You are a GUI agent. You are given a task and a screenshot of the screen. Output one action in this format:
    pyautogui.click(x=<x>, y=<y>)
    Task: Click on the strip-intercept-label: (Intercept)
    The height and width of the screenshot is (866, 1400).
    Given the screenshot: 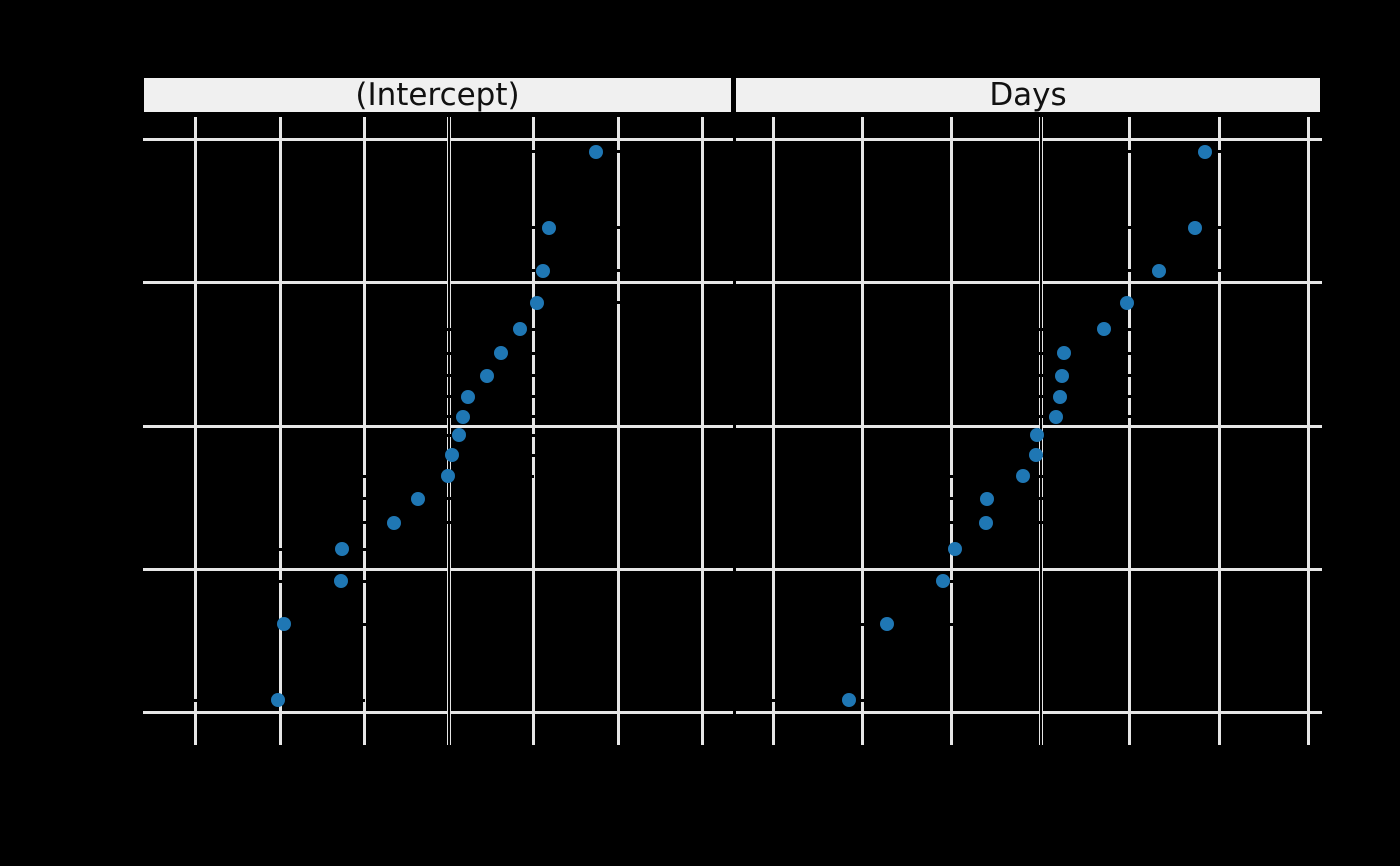 What is the action you would take?
    pyautogui.click(x=437, y=95)
    